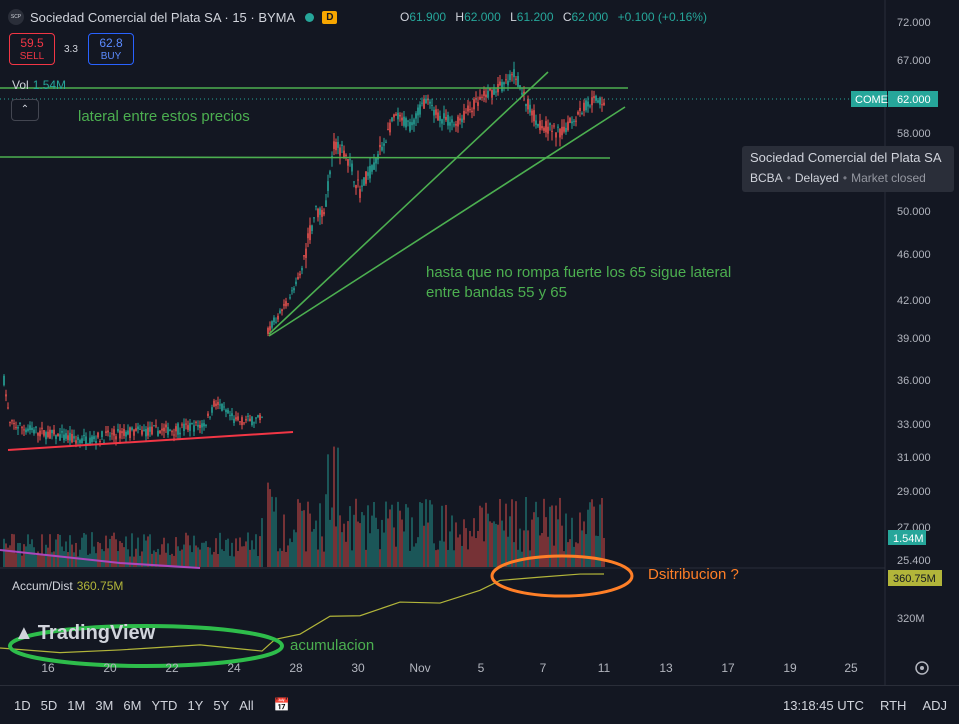  I want to click on volume-legend: Vol 1.54M, so click(39, 85).